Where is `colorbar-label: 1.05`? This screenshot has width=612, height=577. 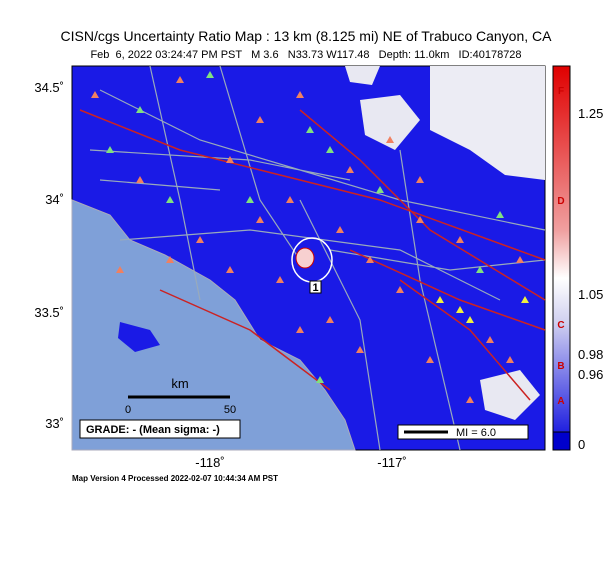 colorbar-label: 1.05 is located at coordinates (590, 294).